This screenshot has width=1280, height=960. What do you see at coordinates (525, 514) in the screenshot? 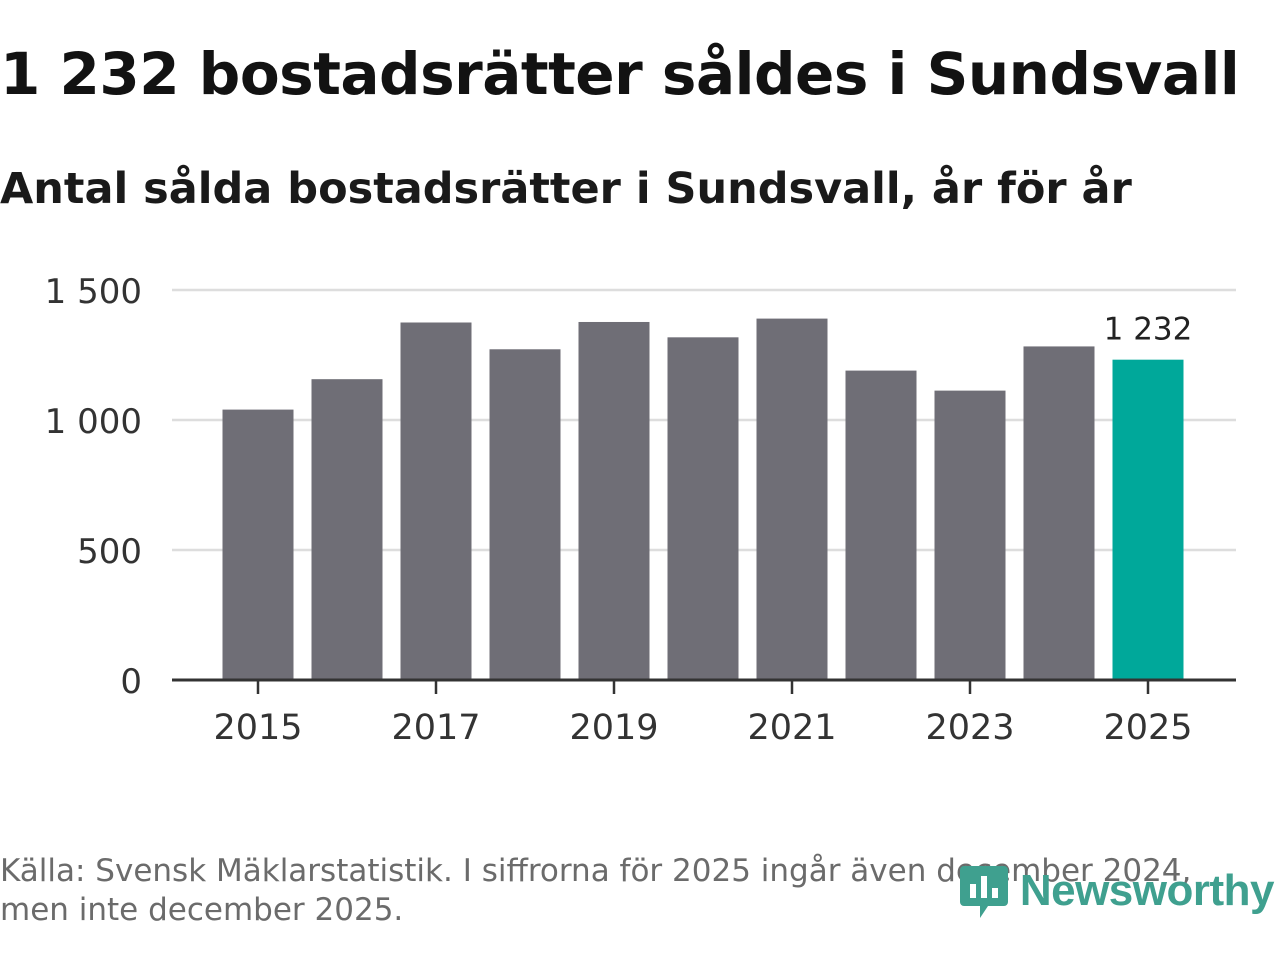
I see `bar-2018` at bounding box center [525, 514].